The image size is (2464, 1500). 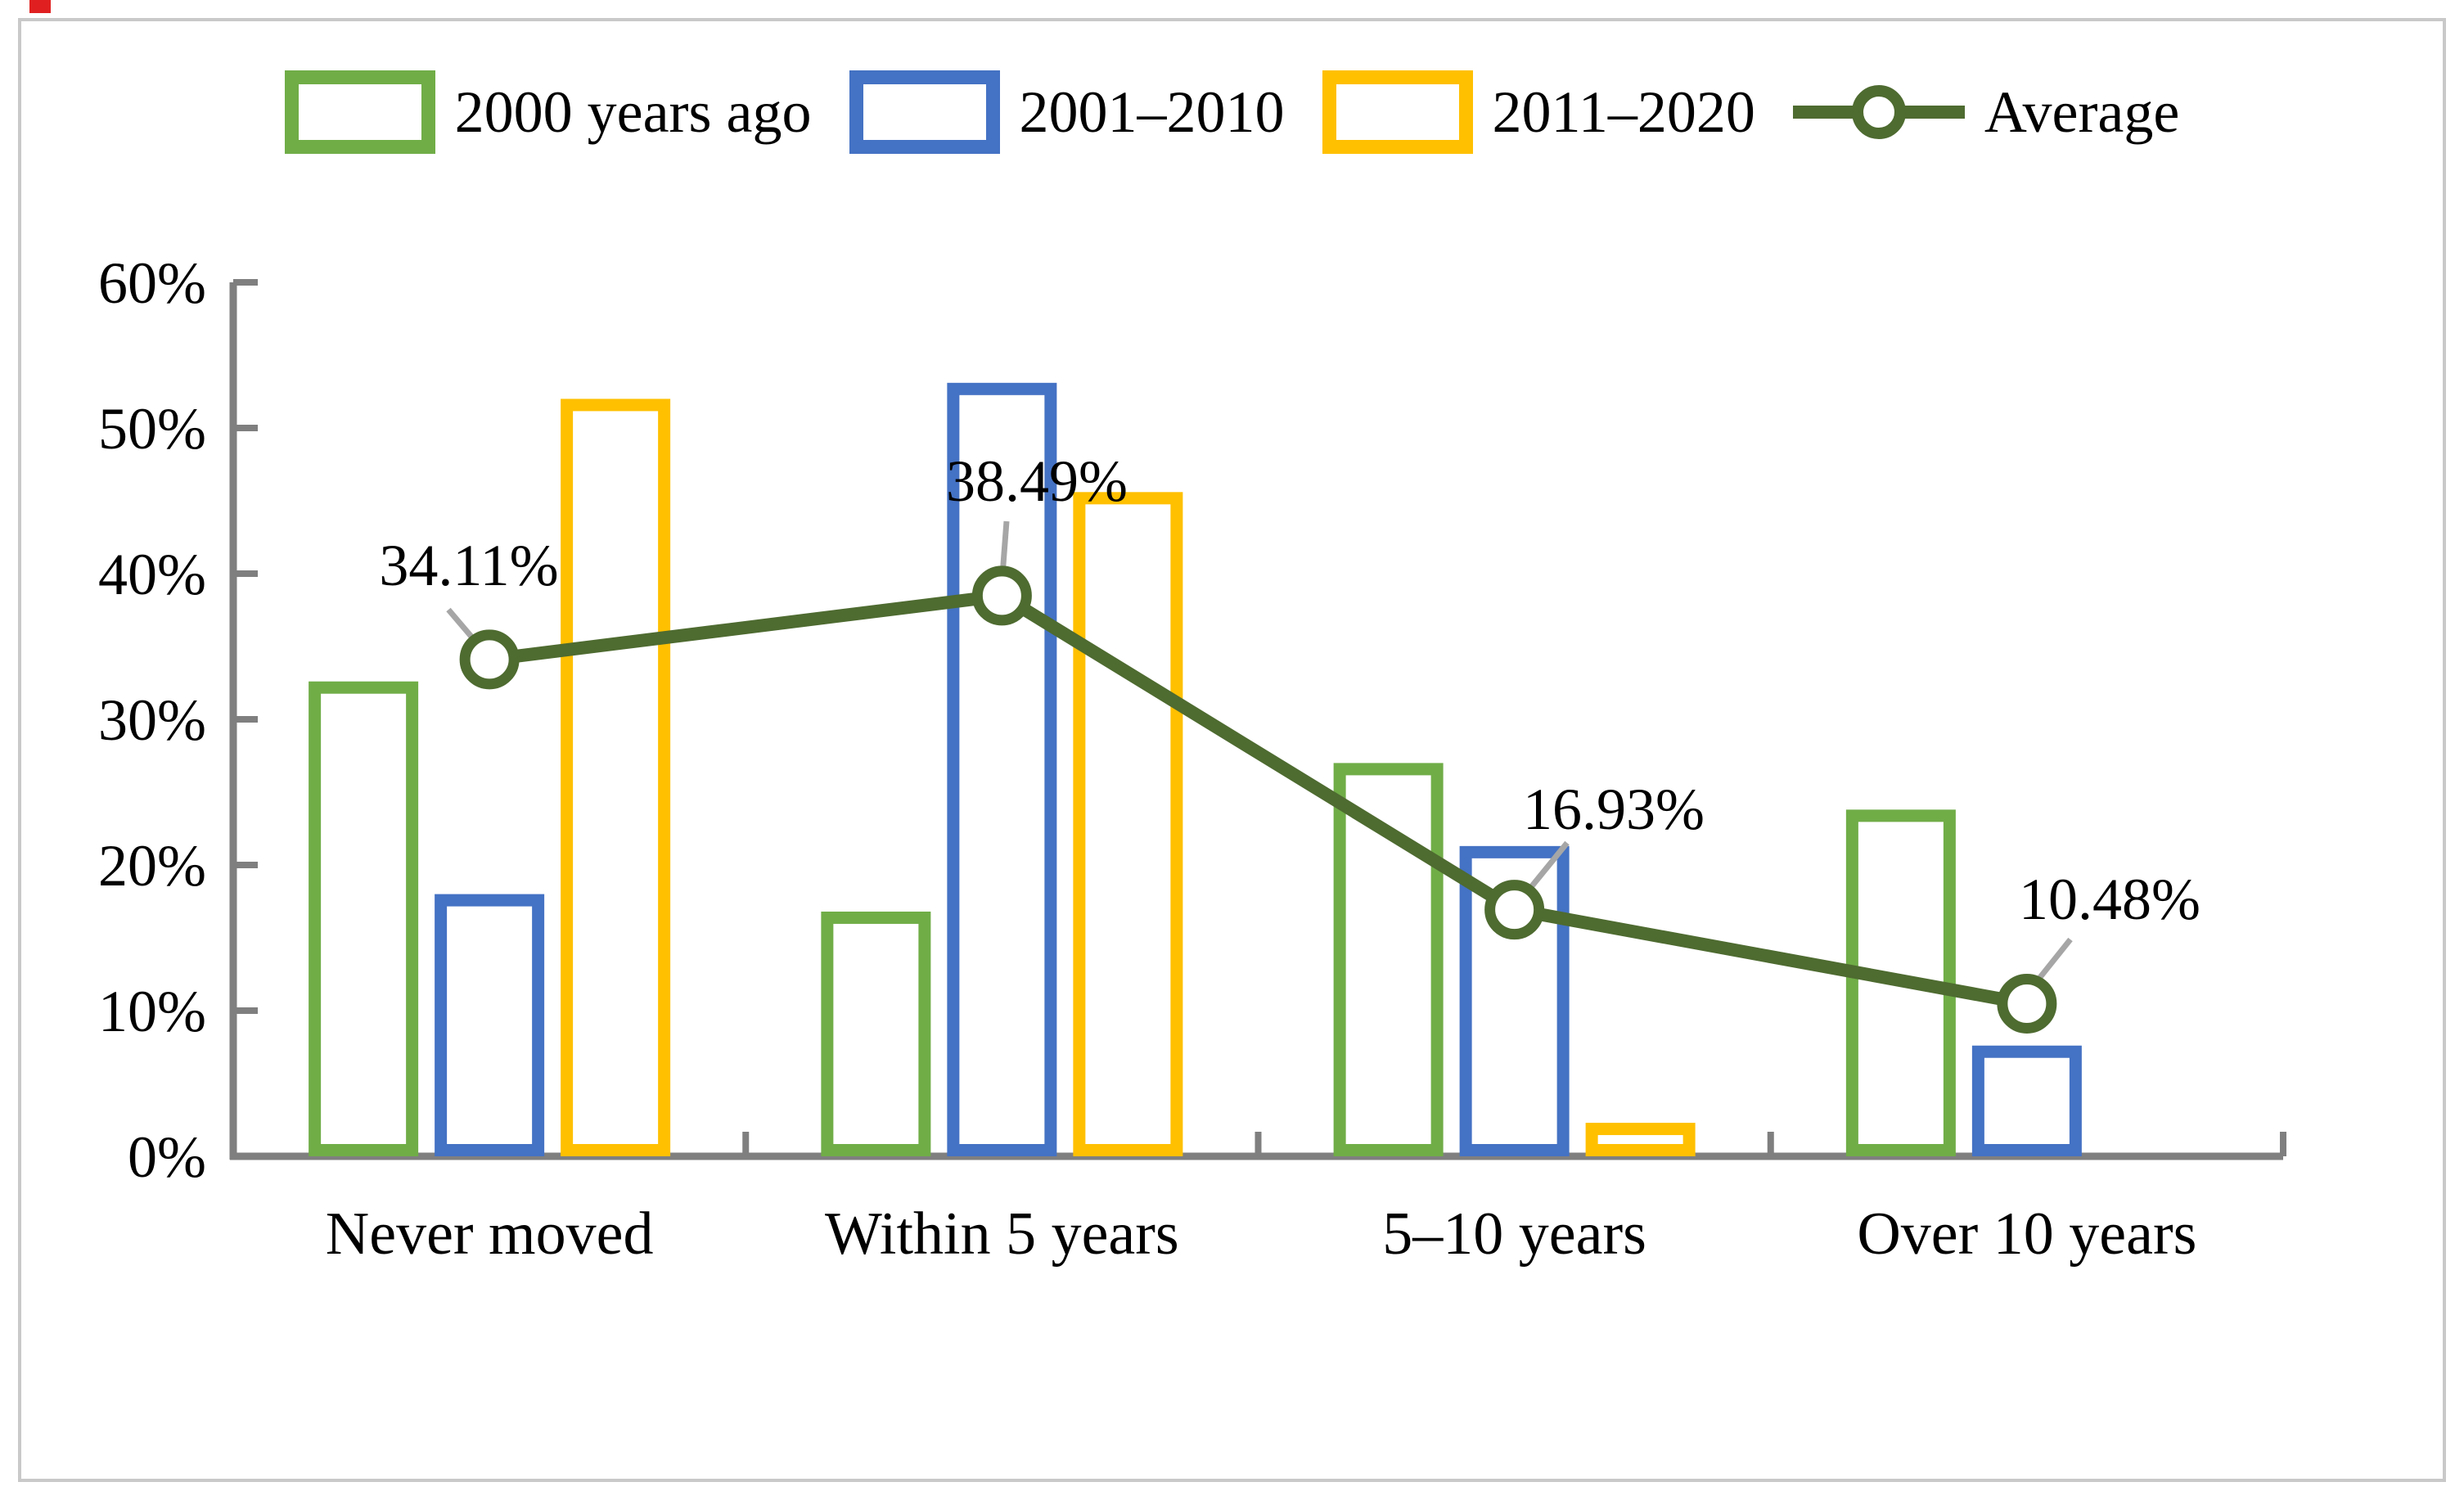 What do you see at coordinates (876, 1033) in the screenshot?
I see `bar-series1-cat2` at bounding box center [876, 1033].